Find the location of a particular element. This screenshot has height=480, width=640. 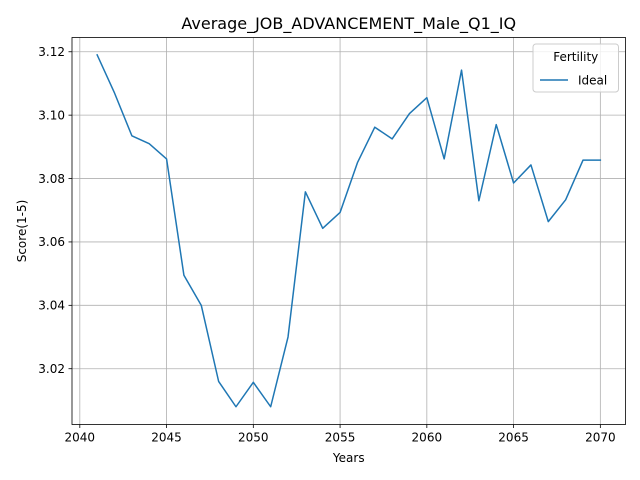

y-tick-label: 3.12 is located at coordinates (51, 52).